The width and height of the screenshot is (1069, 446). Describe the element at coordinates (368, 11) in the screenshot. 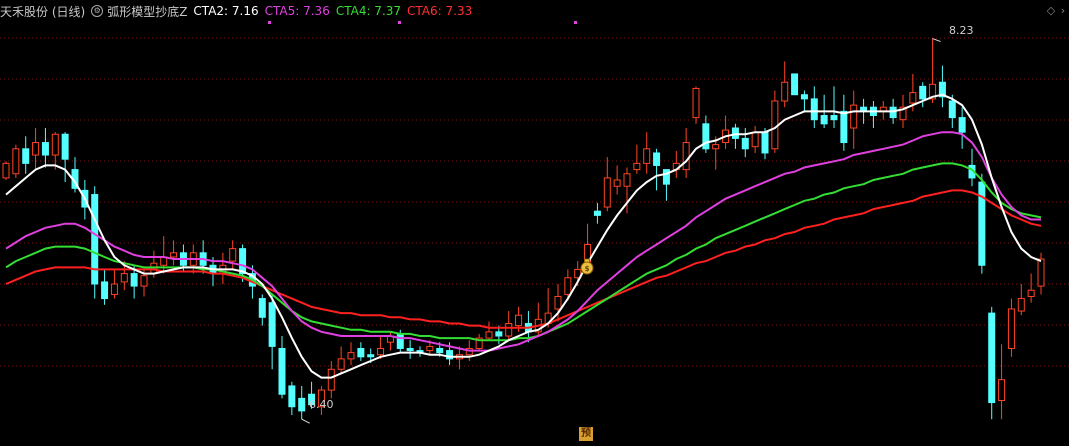

I see `cta4-value: CTA4: 7.37` at that location.